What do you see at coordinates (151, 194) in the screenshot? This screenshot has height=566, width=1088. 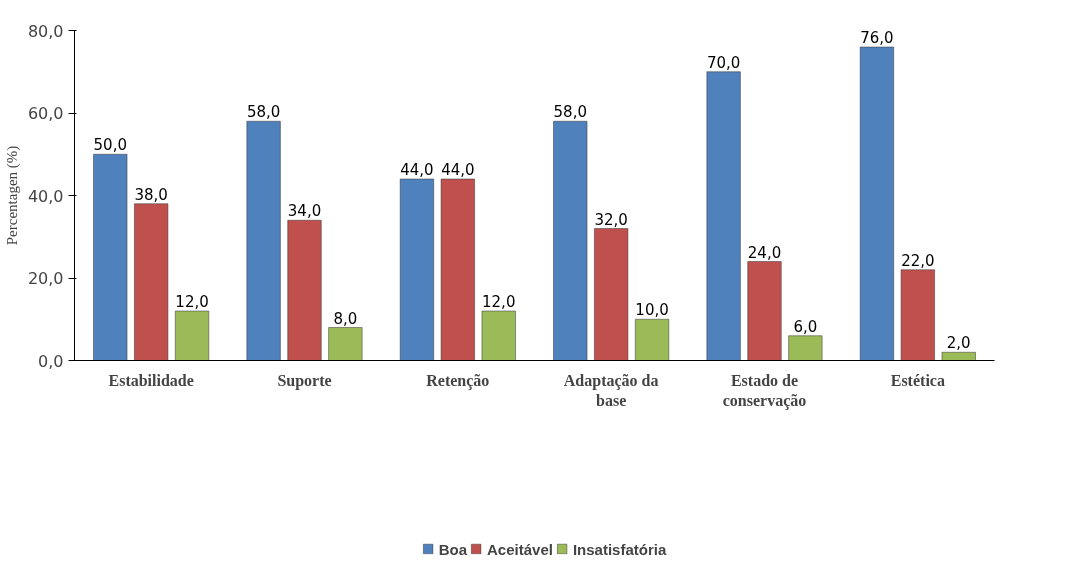 I see `data-label: 38,0` at bounding box center [151, 194].